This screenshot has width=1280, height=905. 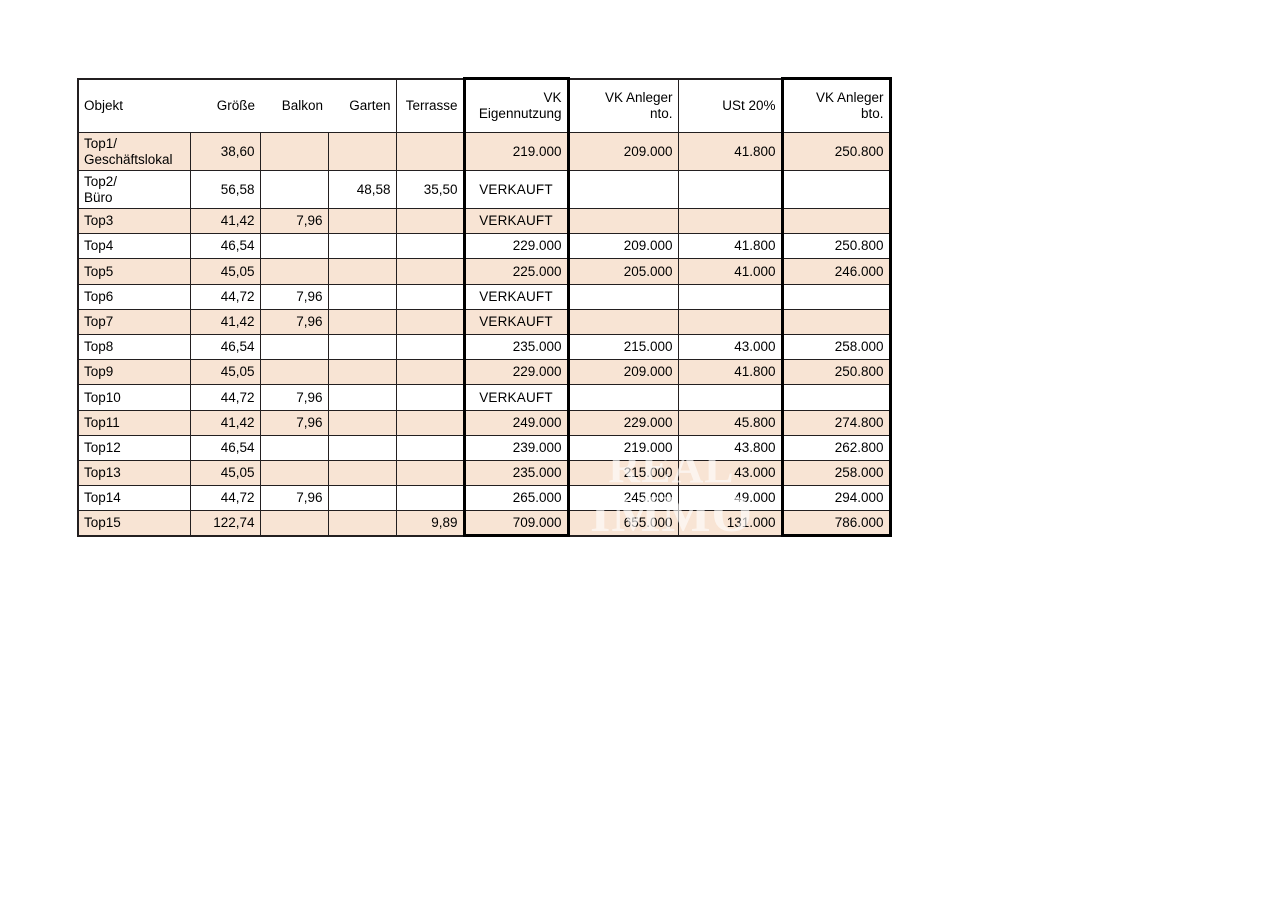 I want to click on cell-vk-anleger-nto: 655.000, so click(x=623, y=523).